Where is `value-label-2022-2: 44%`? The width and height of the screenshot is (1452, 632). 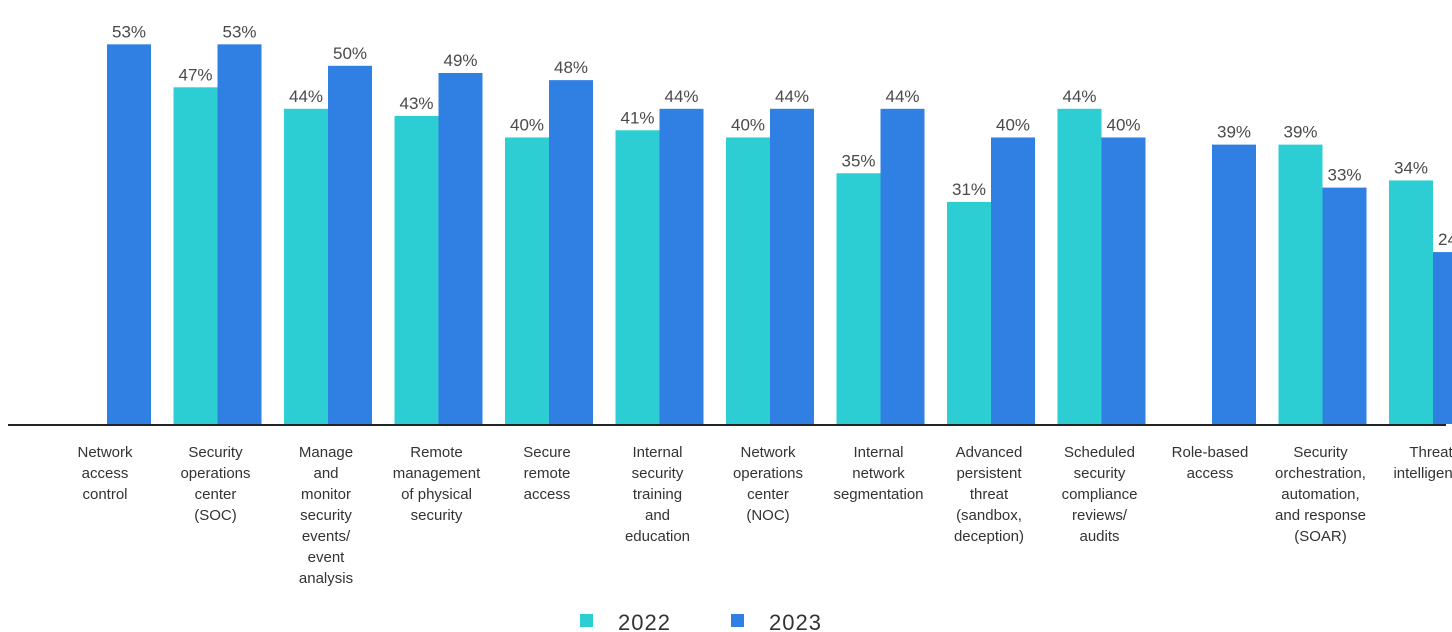 value-label-2022-2: 44% is located at coordinates (306, 96).